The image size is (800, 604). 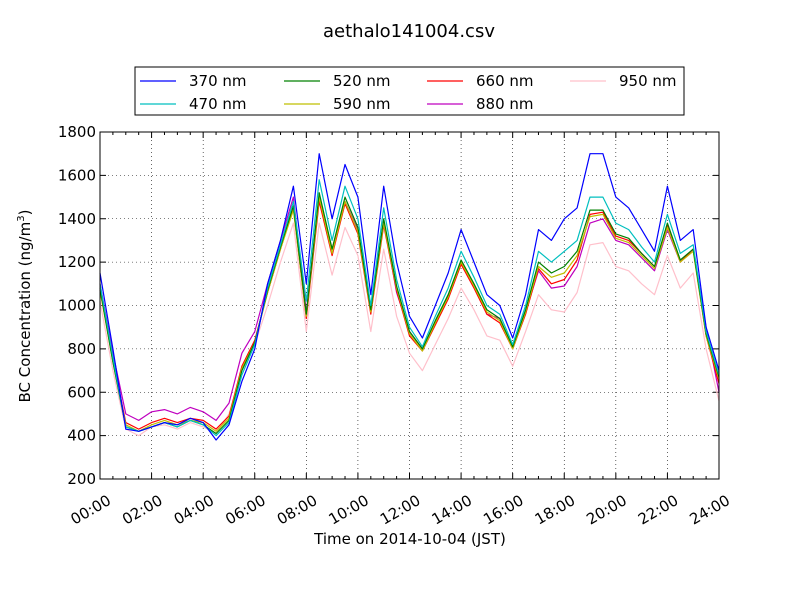 I want to click on legend-label: 880 nm, so click(x=505, y=104).